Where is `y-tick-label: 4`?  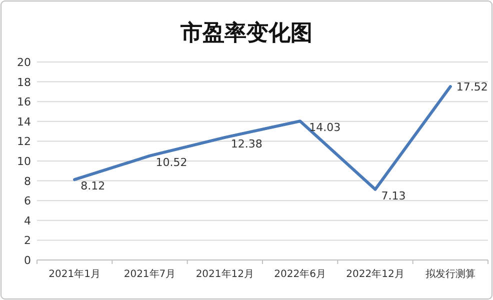 y-tick-label: 4 is located at coordinates (27, 221).